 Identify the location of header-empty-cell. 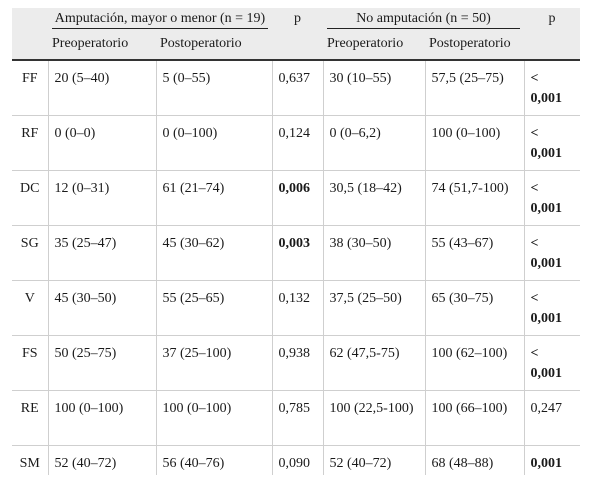
(30, 34).